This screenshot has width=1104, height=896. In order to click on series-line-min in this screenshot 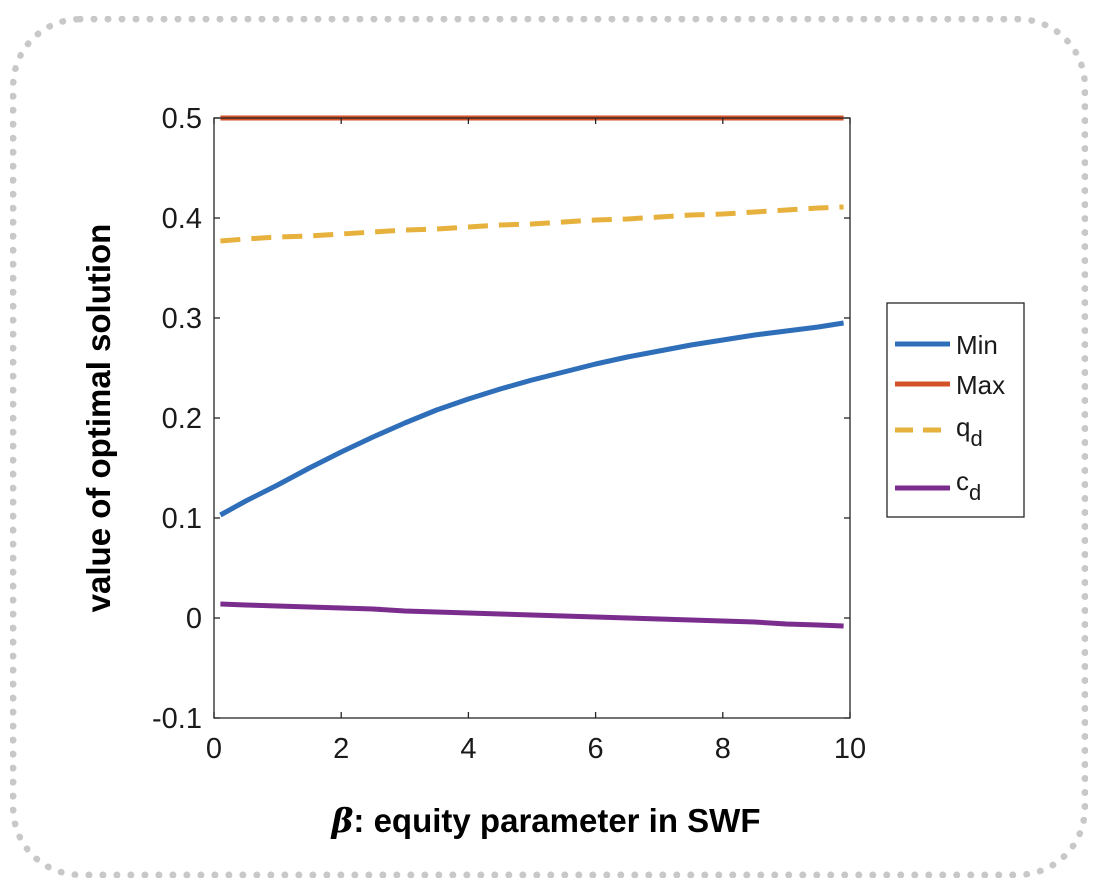, I will do `click(531, 419)`.